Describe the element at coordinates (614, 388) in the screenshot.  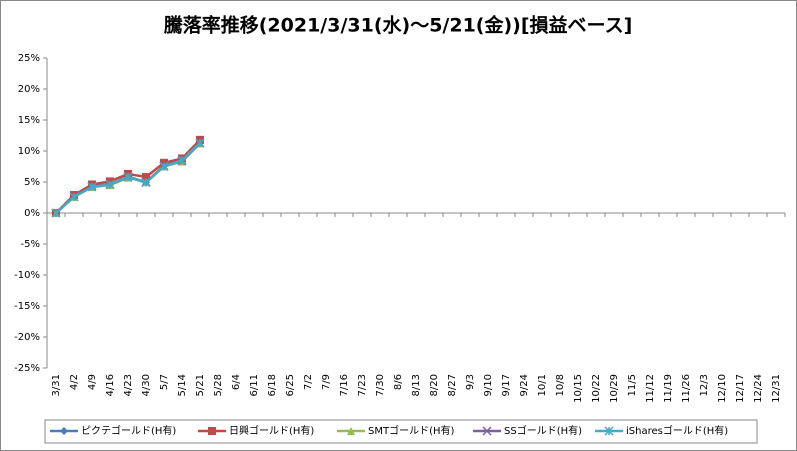
I see `x-tick-label: 10/29` at that location.